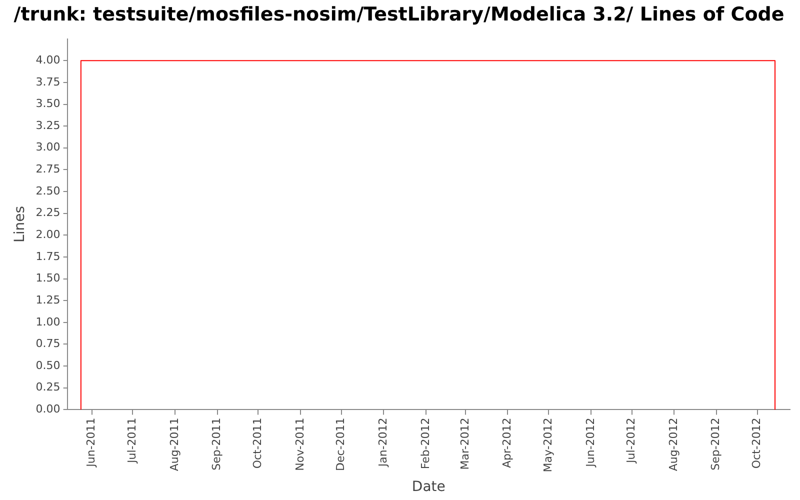  Describe the element at coordinates (341, 444) in the screenshot. I see `x-tick-label: Dec-2011` at that location.